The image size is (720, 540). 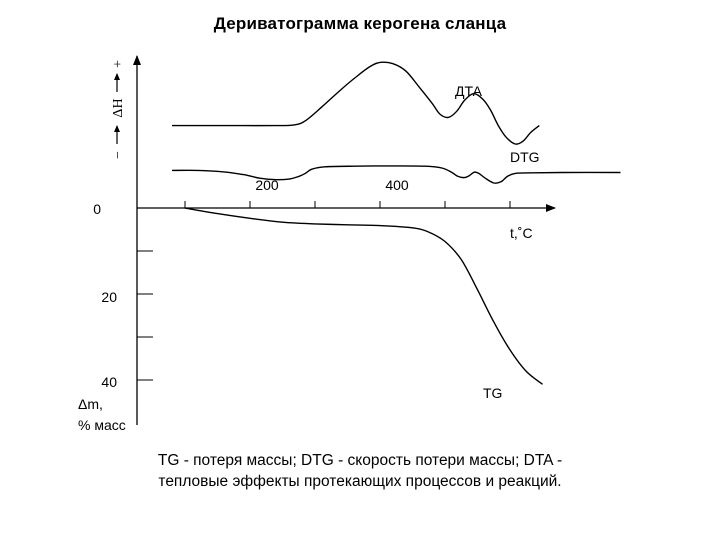 What do you see at coordinates (521, 233) in the screenshot?
I see `x-axis-label: t,˚C` at bounding box center [521, 233].